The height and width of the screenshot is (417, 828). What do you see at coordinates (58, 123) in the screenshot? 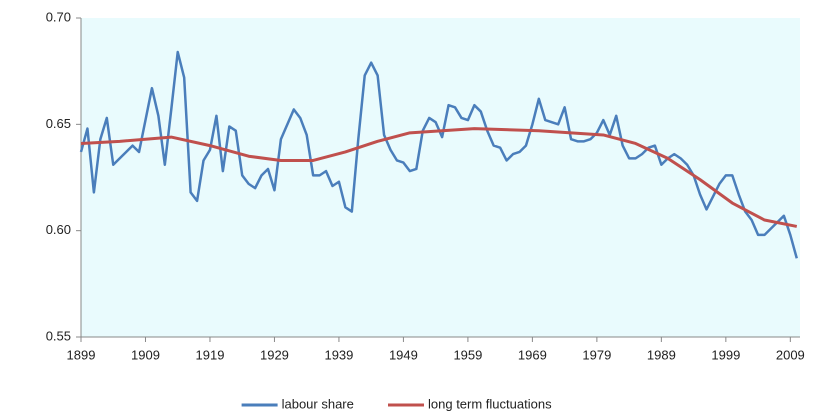
I see `y-tick-label: 0.65` at bounding box center [58, 123].